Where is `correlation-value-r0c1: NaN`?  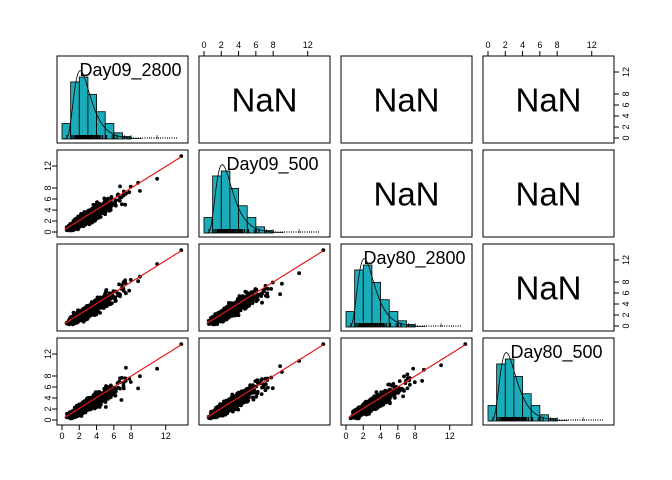
correlation-value-r0c1: NaN is located at coordinates (264, 100).